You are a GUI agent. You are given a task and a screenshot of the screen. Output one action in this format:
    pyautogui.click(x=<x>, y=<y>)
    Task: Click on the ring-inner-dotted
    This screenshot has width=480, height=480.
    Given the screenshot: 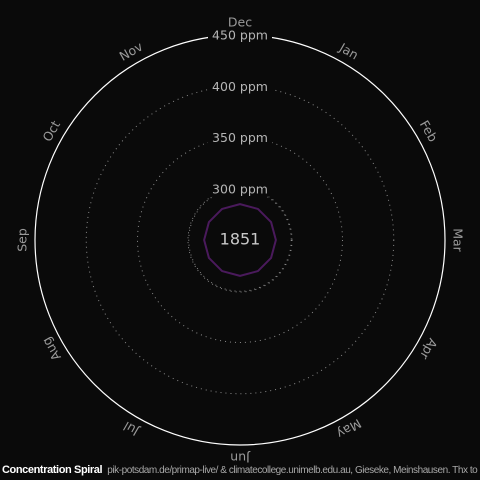 What is the action you would take?
    pyautogui.click(x=240, y=240)
    